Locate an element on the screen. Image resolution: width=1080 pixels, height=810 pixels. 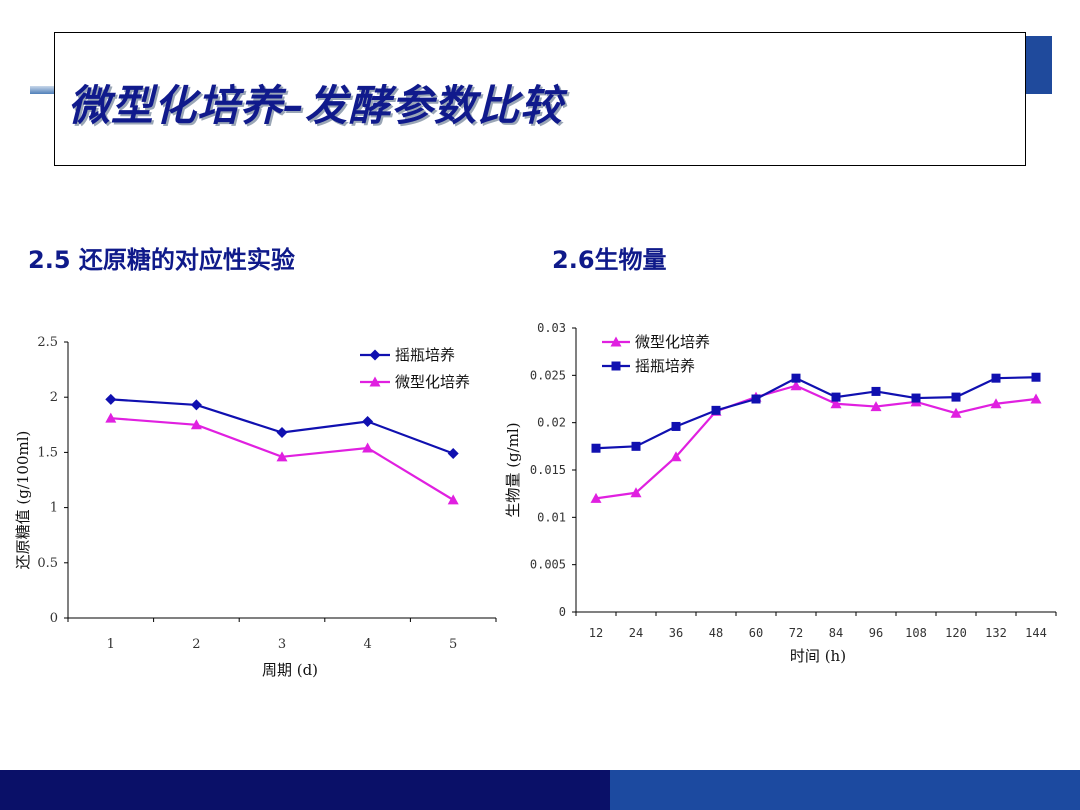
chart2-y-tick-label: 0.025 is located at coordinates (548, 375).